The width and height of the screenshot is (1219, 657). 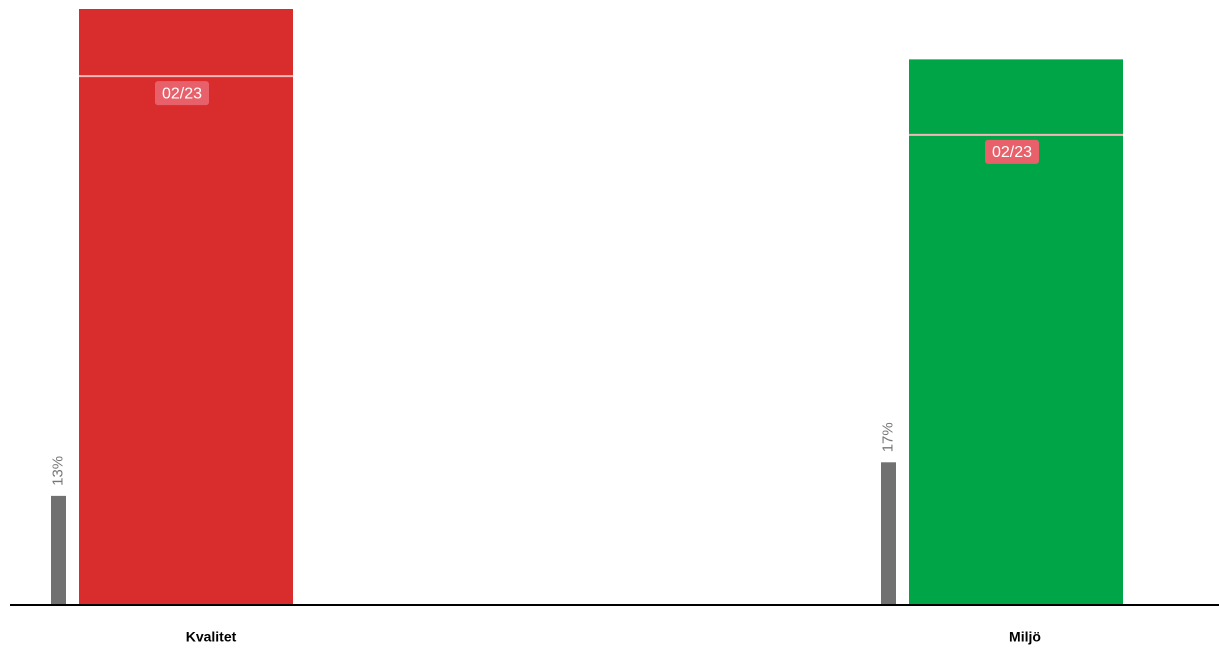 I want to click on x-tick-label: Miljö, so click(x=1025, y=637).